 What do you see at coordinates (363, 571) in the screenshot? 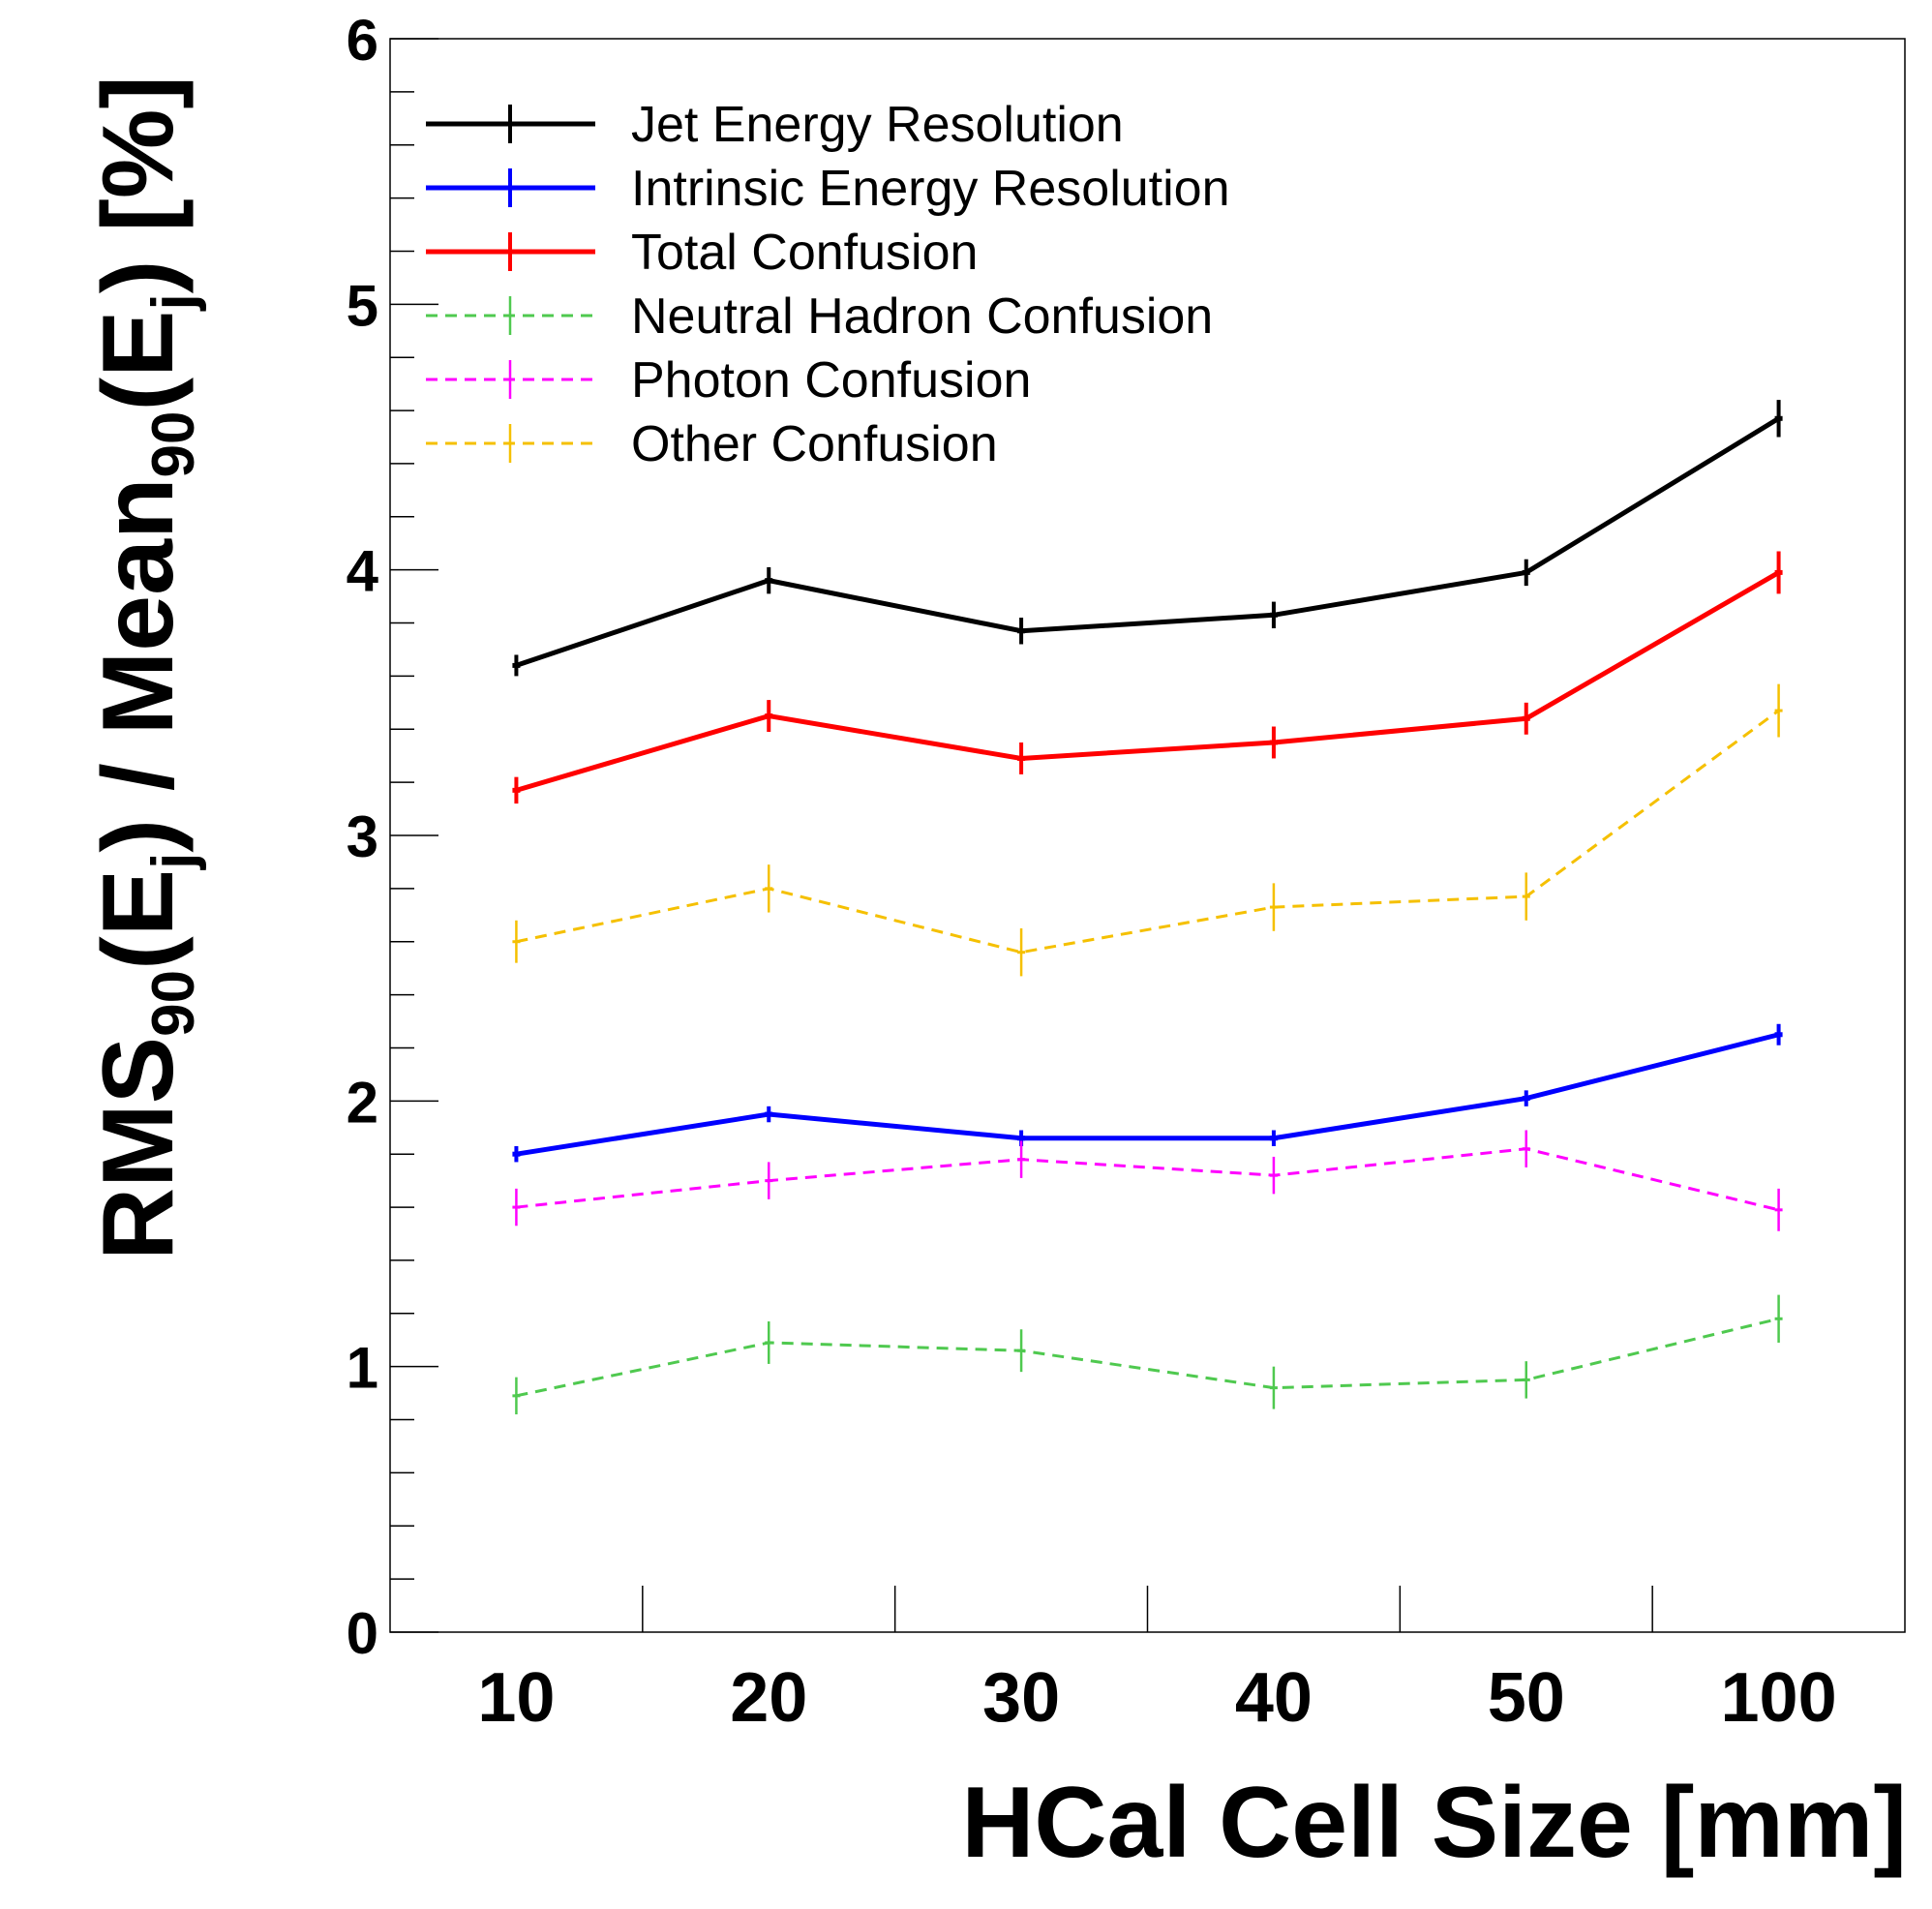
I see `y-tick-label: 4` at bounding box center [363, 571].